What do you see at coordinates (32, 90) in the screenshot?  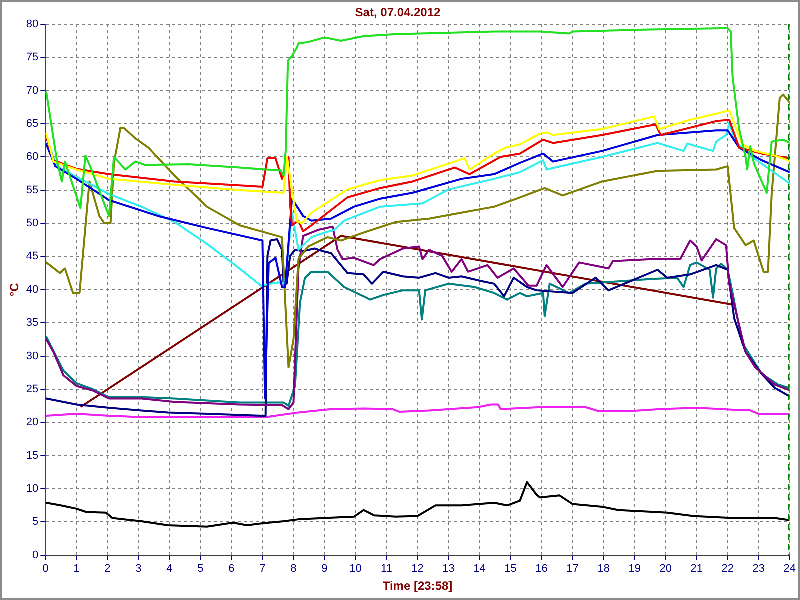 I see `y-tick-label: 70` at bounding box center [32, 90].